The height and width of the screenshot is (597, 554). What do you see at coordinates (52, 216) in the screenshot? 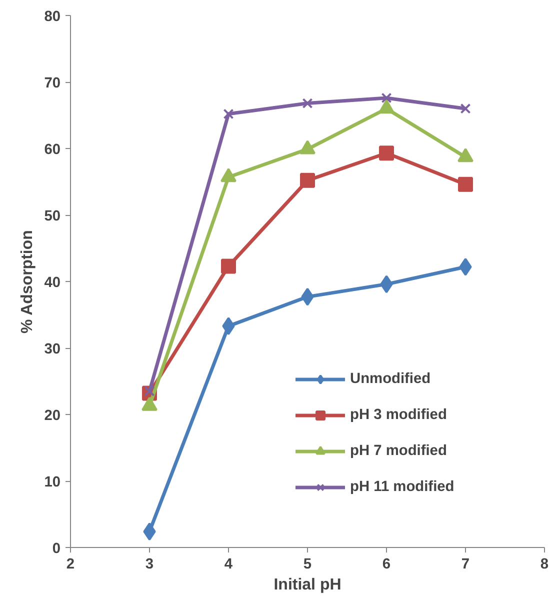
I see `y-tick-label: 50` at bounding box center [52, 216].